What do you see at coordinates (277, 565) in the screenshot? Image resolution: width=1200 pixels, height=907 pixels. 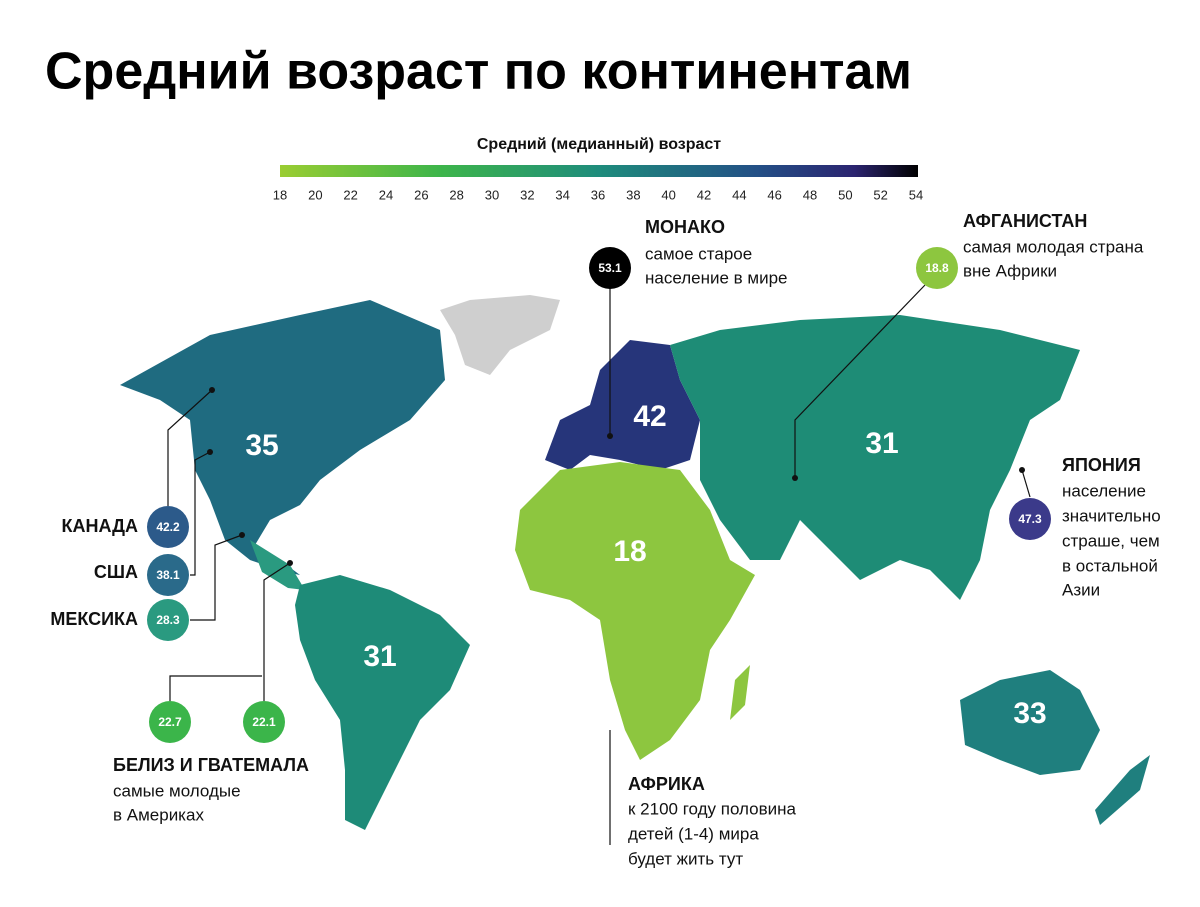 I see `central-america` at bounding box center [277, 565].